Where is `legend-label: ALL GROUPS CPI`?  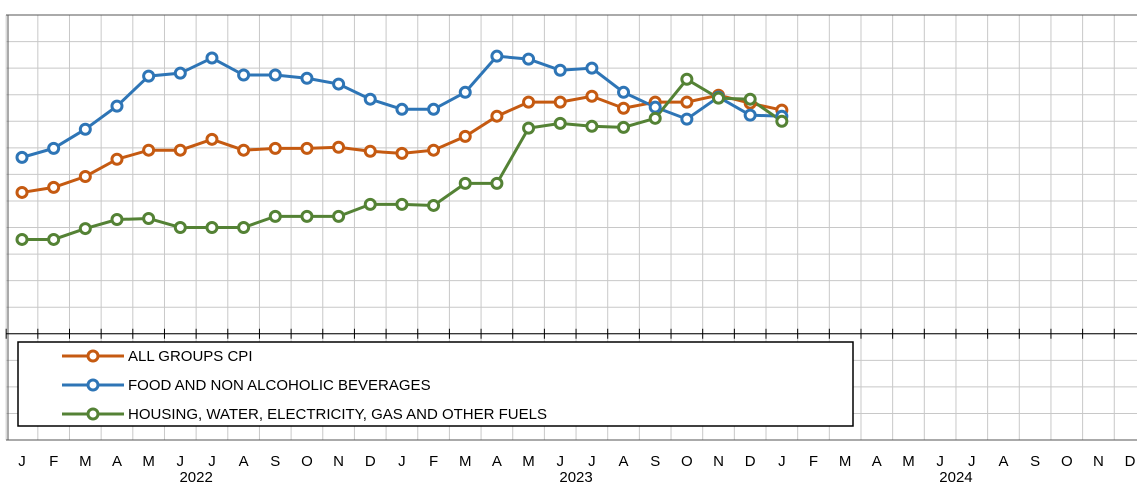 legend-label: ALL GROUPS CPI is located at coordinates (190, 356).